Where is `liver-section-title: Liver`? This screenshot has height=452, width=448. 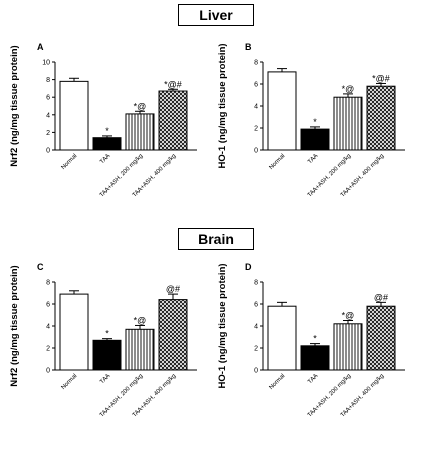
liver-section-title: Liver is located at coordinates (216, 15).